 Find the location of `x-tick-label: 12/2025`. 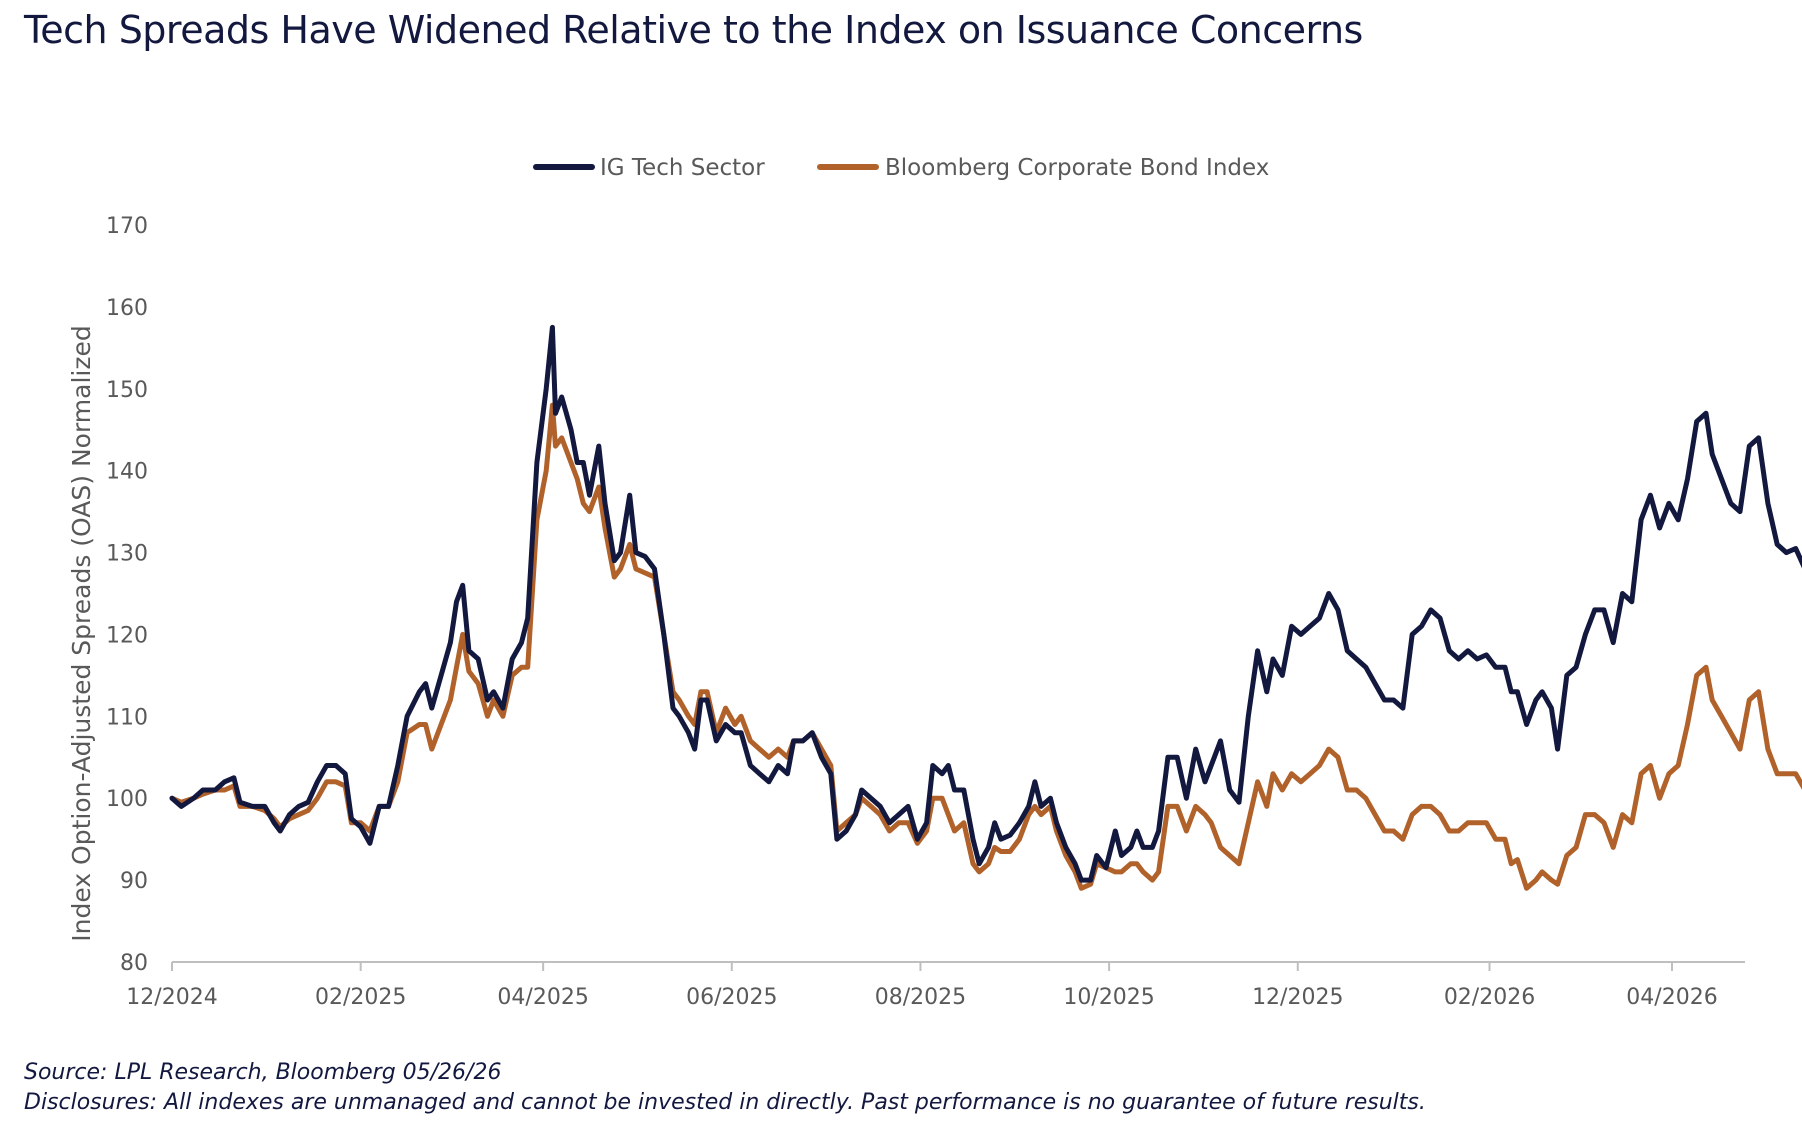

x-tick-label: 12/2025 is located at coordinates (1297, 997).